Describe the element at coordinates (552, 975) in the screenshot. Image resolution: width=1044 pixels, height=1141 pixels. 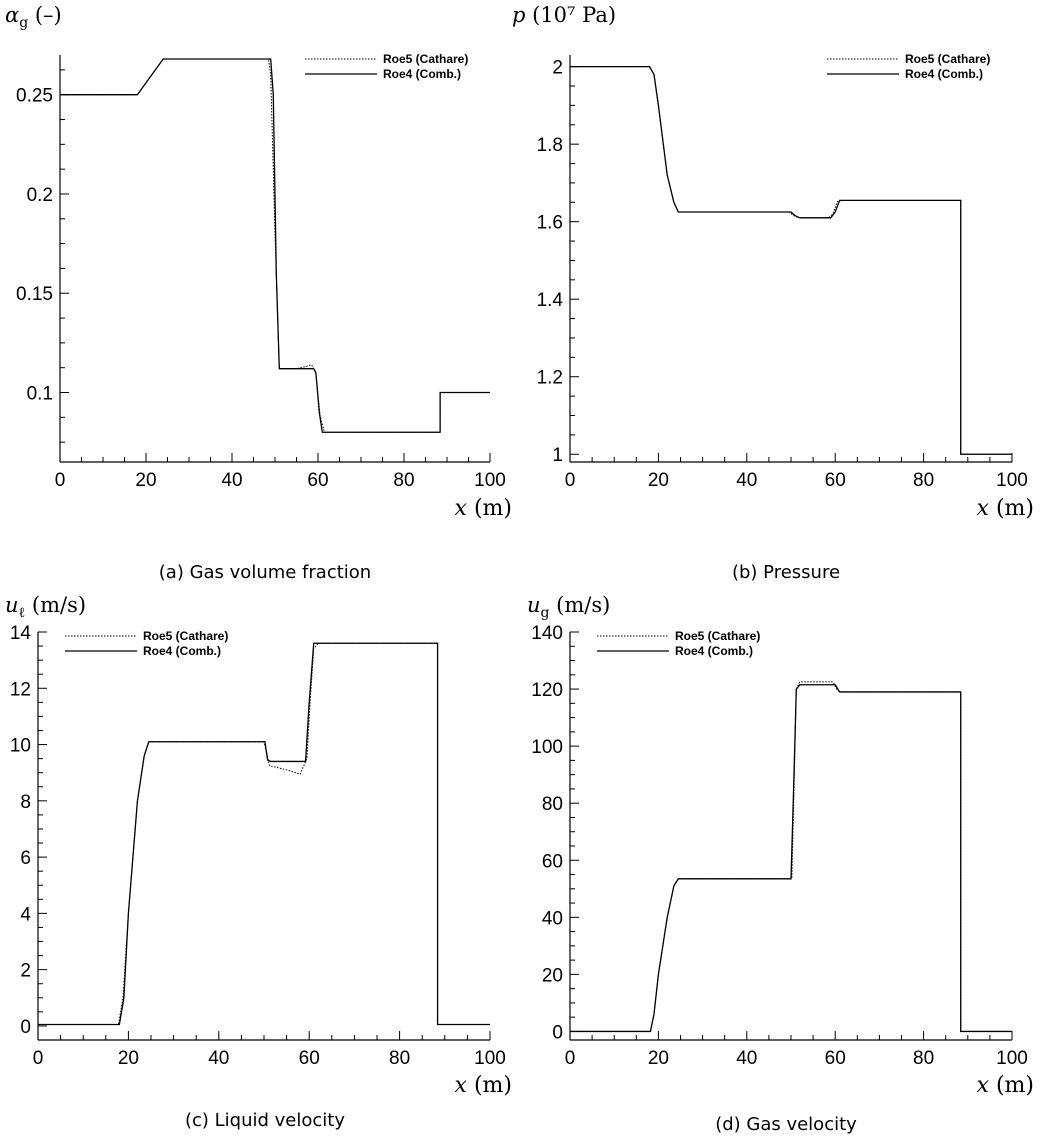
I see `y-tick-label: 20` at that location.